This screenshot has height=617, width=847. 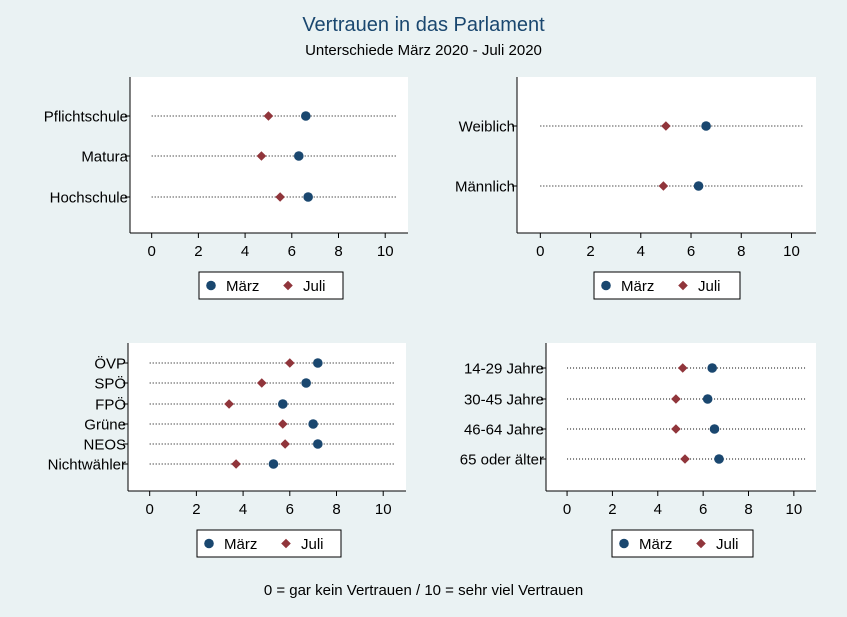 I want to click on y-tick-label: SPÖ, so click(x=110, y=384).